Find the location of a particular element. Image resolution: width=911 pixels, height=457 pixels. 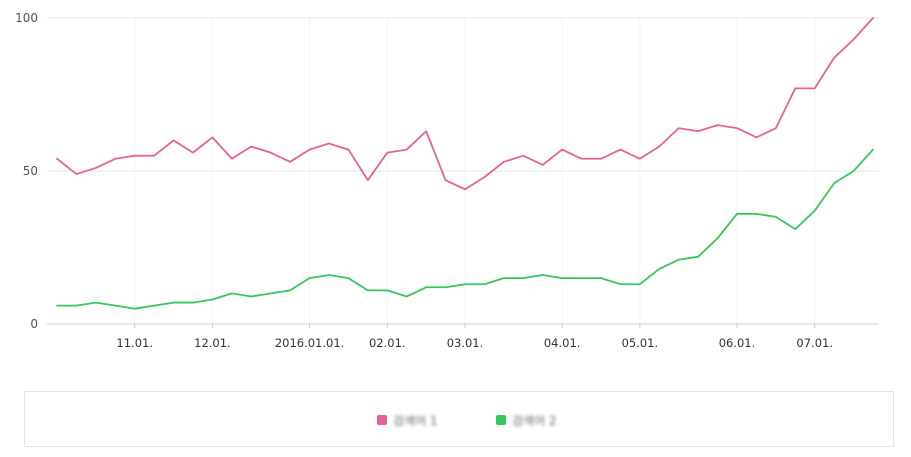

legend-label-series-1: 검색어 1 is located at coordinates (415, 420).